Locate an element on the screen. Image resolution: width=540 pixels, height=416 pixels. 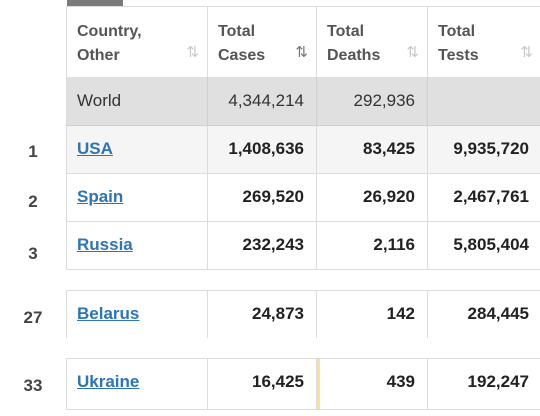
total-tests: 2,467,761 is located at coordinates (491, 196).